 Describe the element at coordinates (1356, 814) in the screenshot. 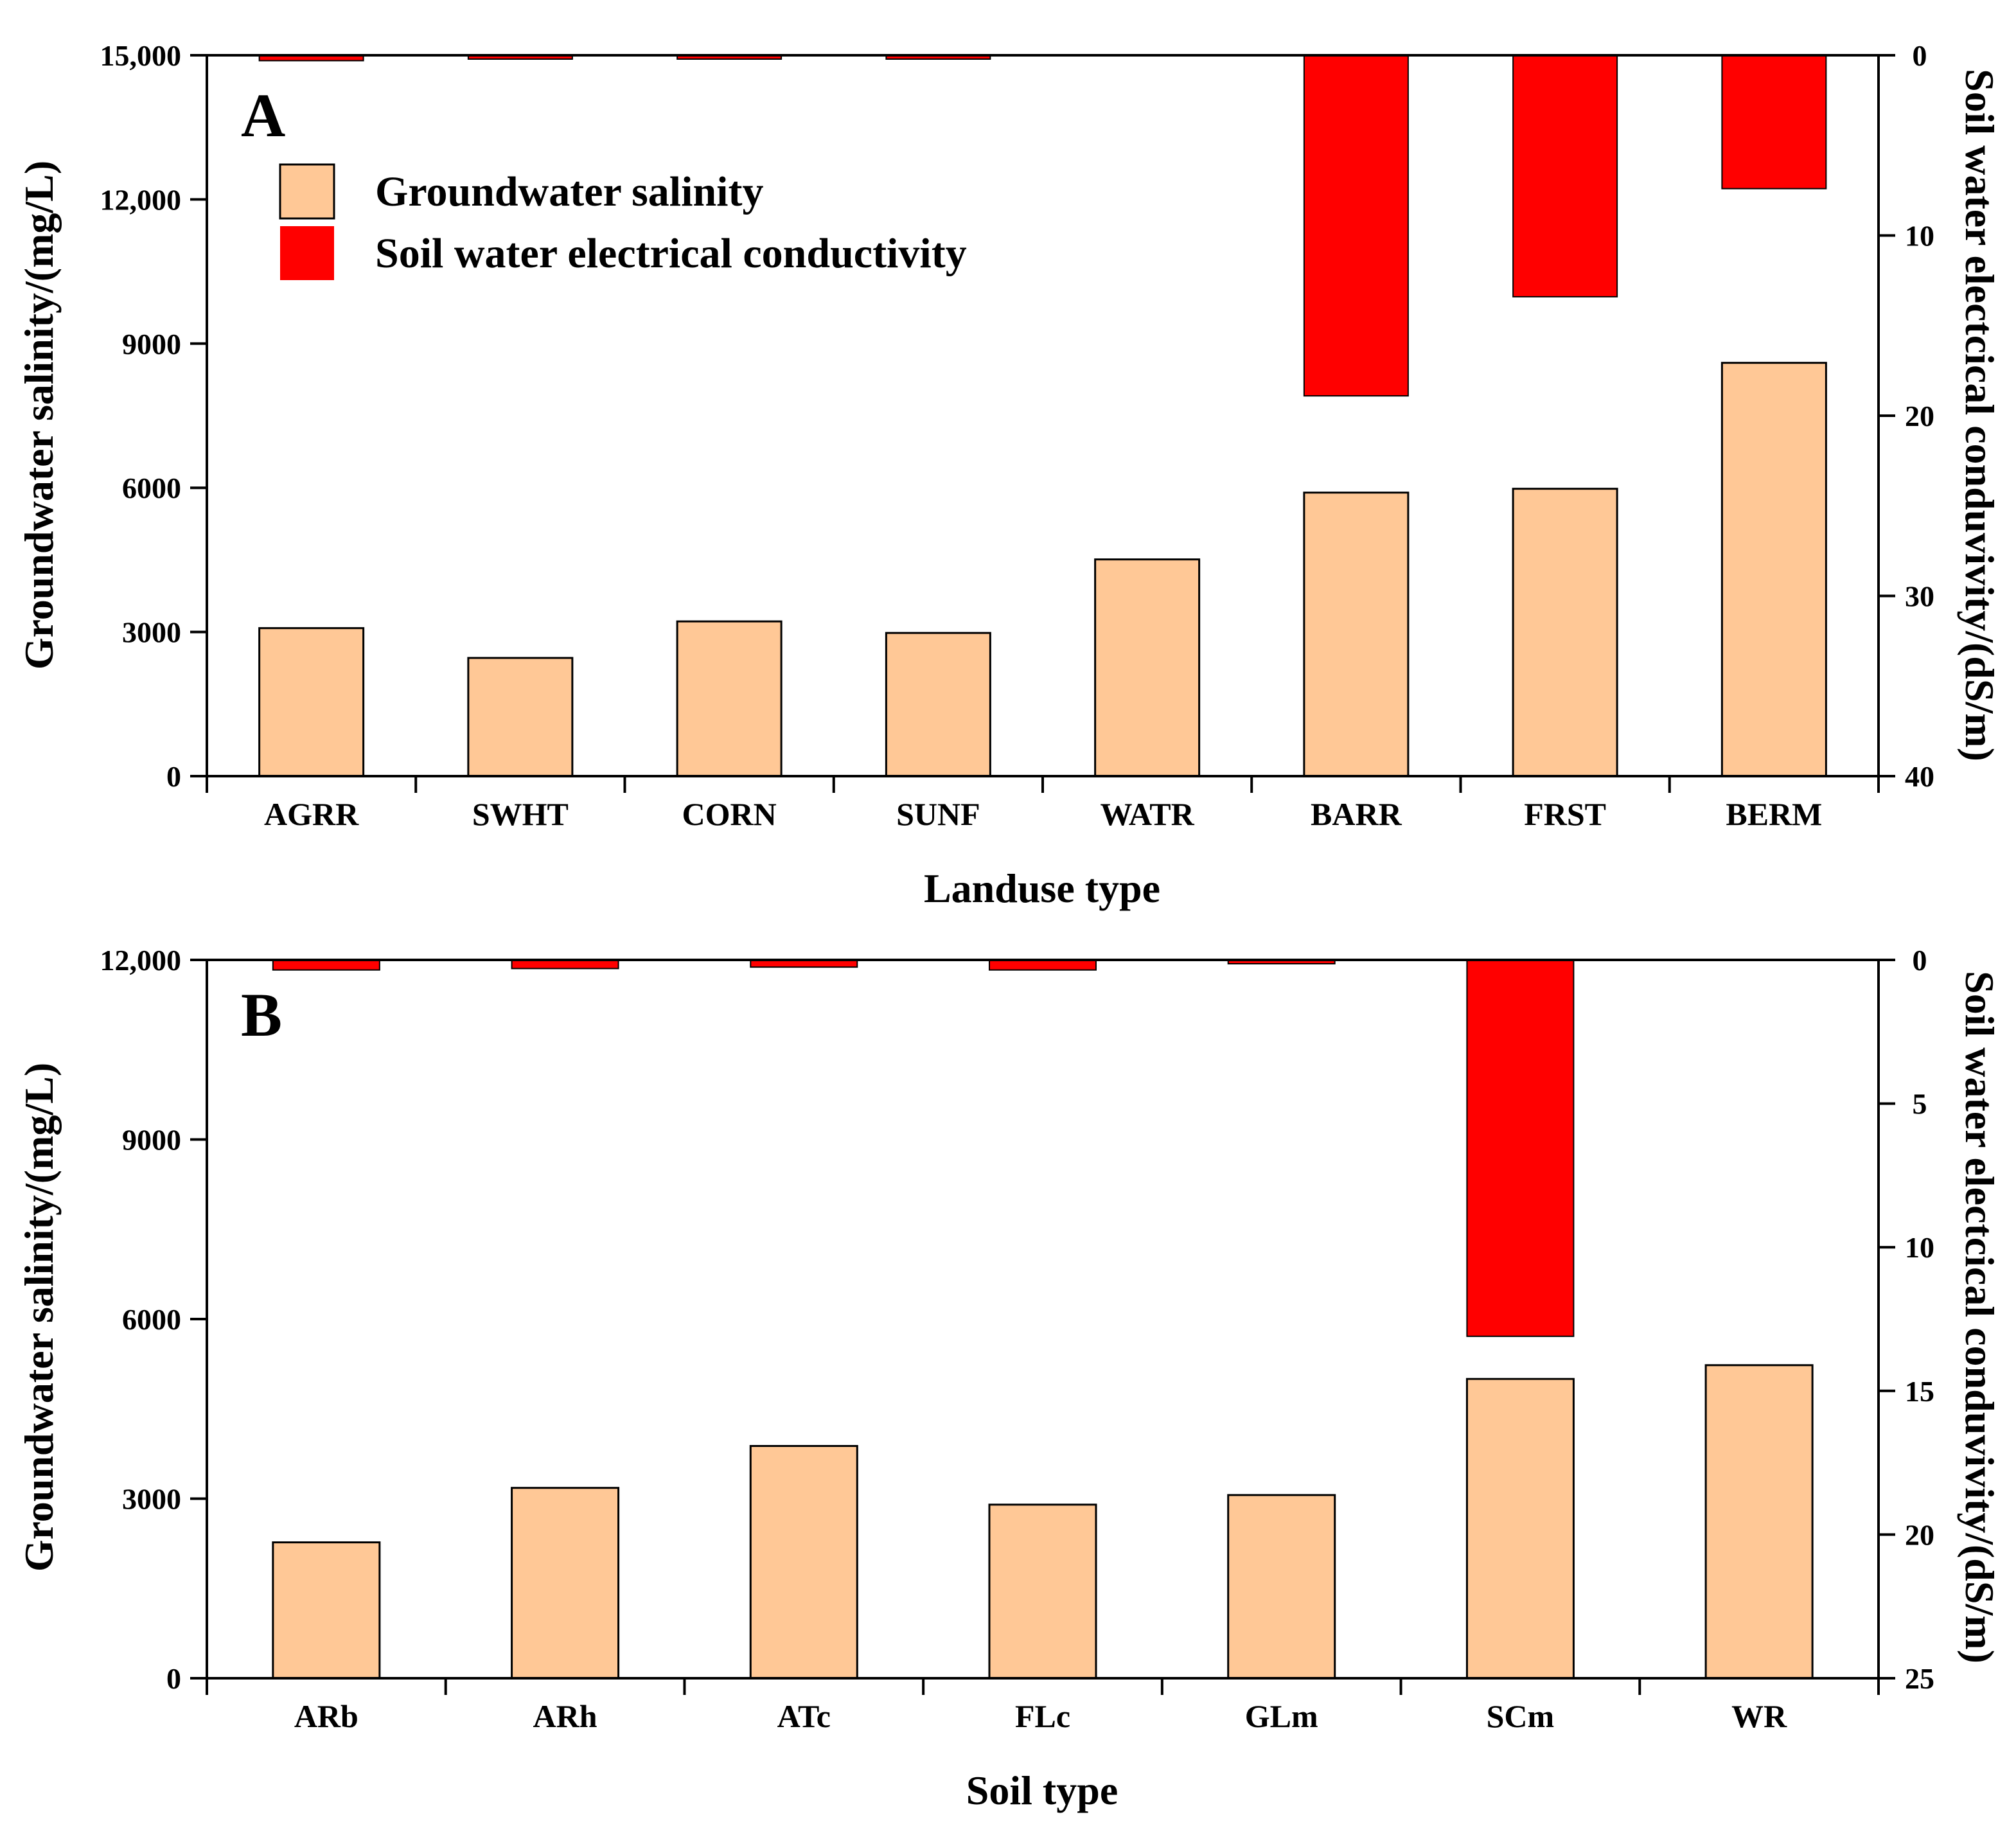

I see `panel-a-x-tick-label: BARR` at that location.